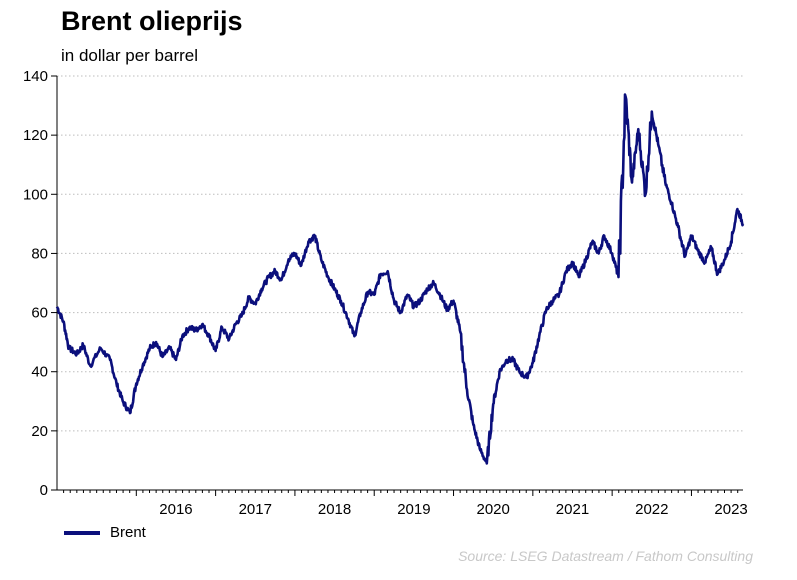  Describe the element at coordinates (44, 490) in the screenshot. I see `y-tick-label: 0` at that location.